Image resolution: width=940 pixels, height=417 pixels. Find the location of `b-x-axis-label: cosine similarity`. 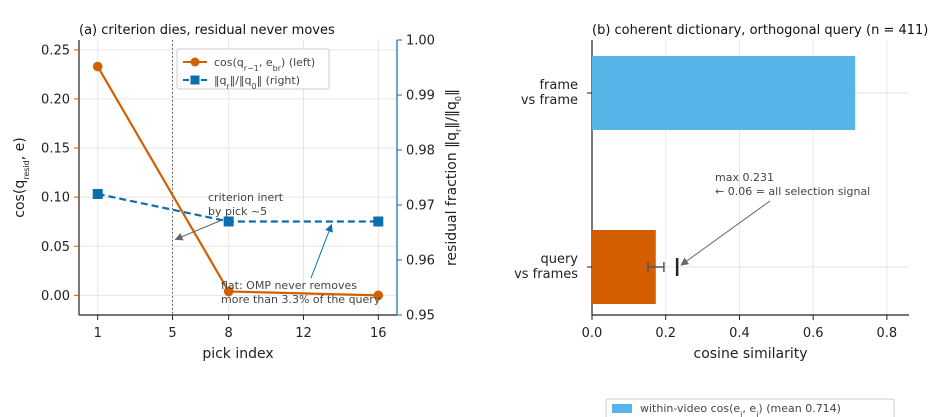

b-x-axis-label: cosine similarity is located at coordinates (751, 354).